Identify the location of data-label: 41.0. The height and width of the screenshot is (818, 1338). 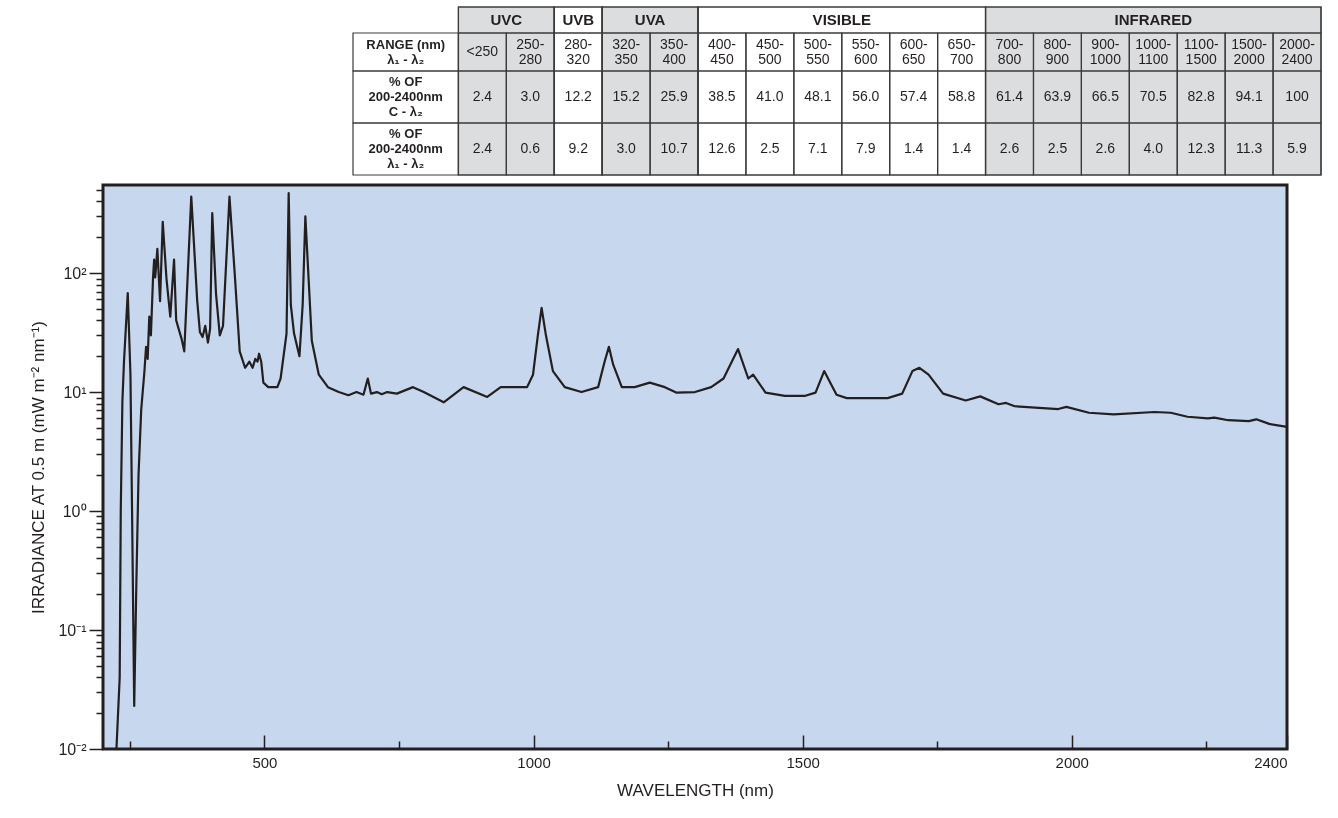
(770, 96).